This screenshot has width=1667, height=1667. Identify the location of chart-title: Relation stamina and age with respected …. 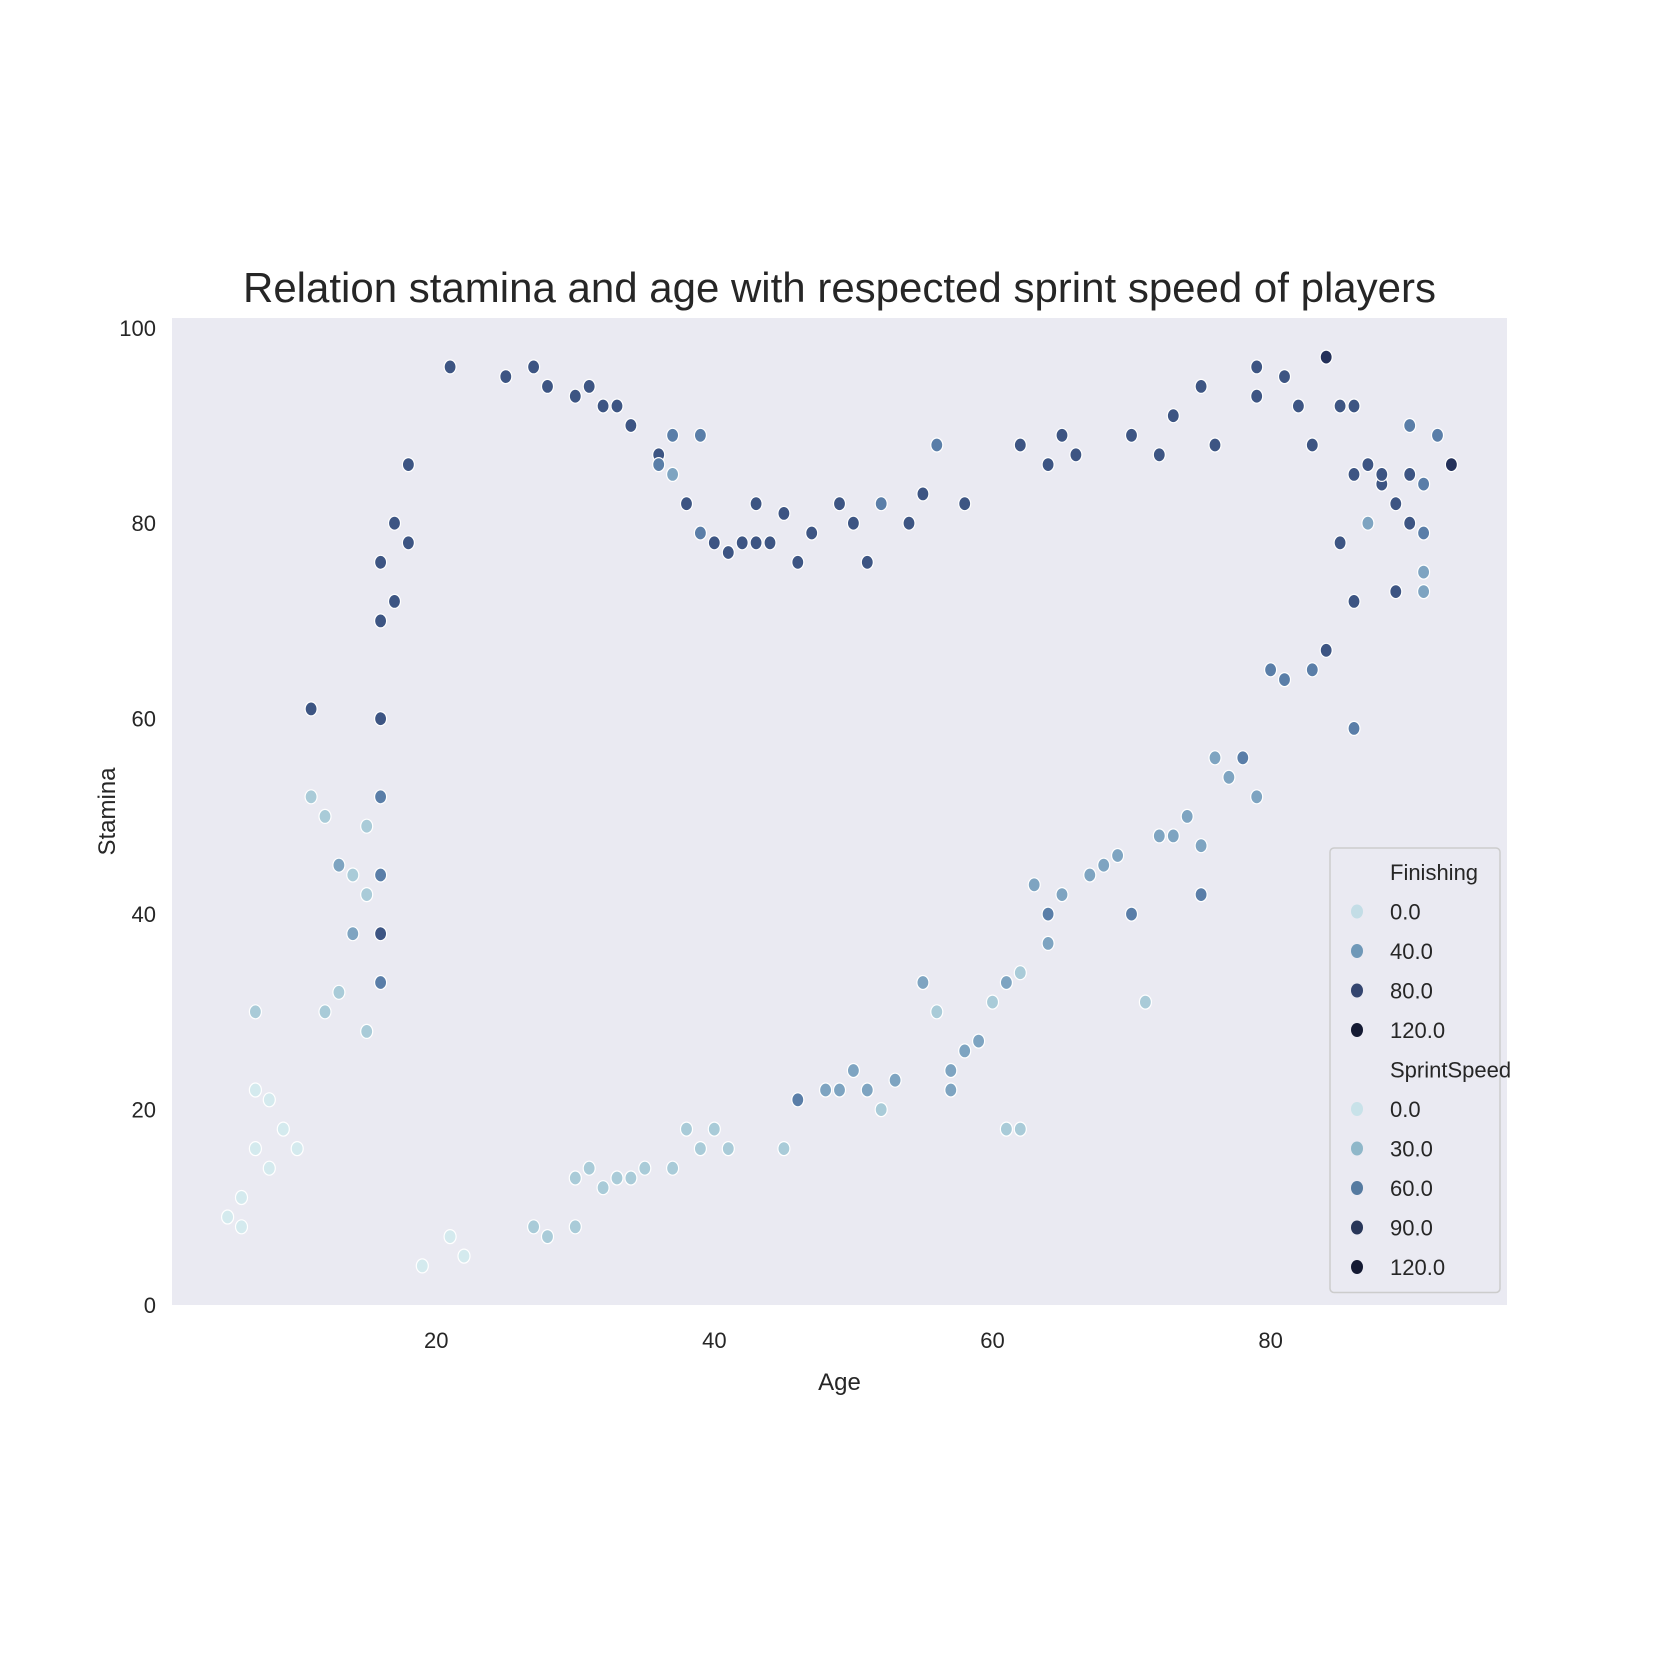
(839, 287).